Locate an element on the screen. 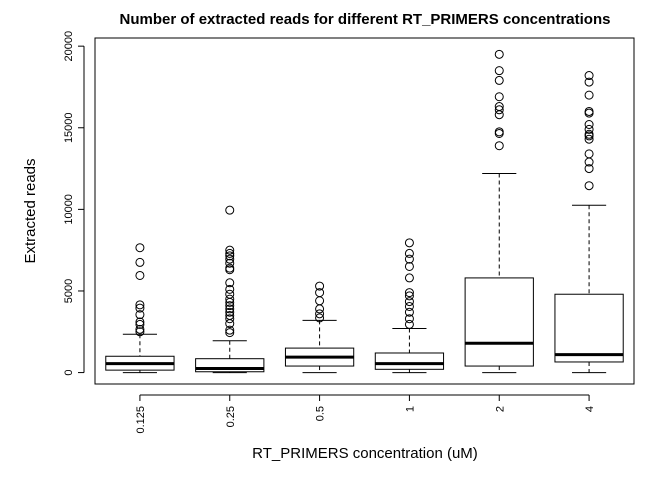 Image resolution: width=672 pixels, height=480 pixels. x-tick-label: 4 is located at coordinates (590, 409).